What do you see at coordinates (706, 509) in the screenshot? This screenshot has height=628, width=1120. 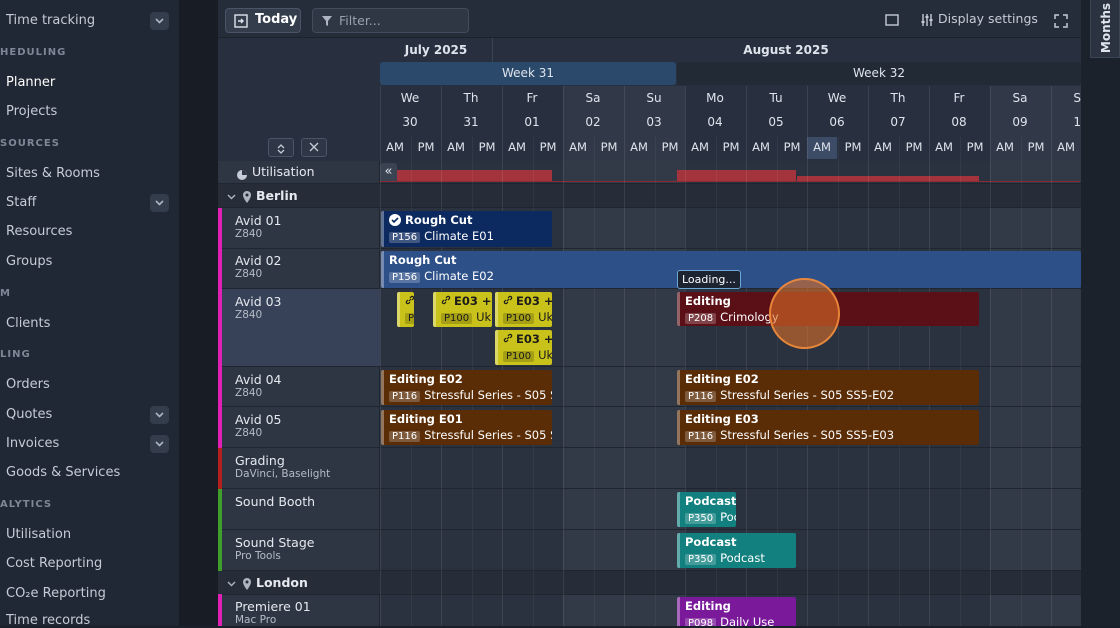 I see `event: Podcast P350Poc` at bounding box center [706, 509].